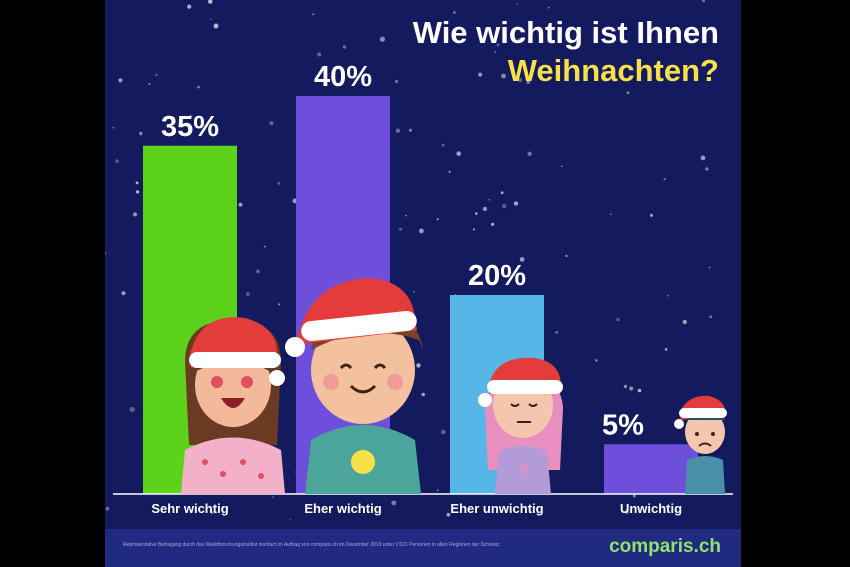 The height and width of the screenshot is (567, 850). I want to click on category-label-2: Eher wichtig, so click(342, 508).